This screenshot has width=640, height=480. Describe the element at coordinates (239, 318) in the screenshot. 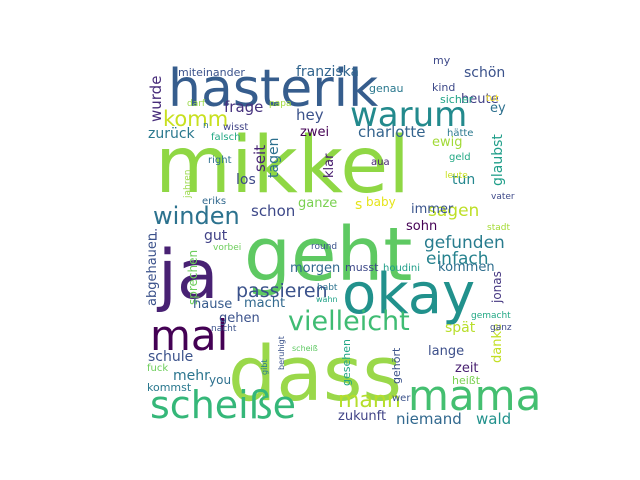

I see `word-gehen: gehen` at that location.